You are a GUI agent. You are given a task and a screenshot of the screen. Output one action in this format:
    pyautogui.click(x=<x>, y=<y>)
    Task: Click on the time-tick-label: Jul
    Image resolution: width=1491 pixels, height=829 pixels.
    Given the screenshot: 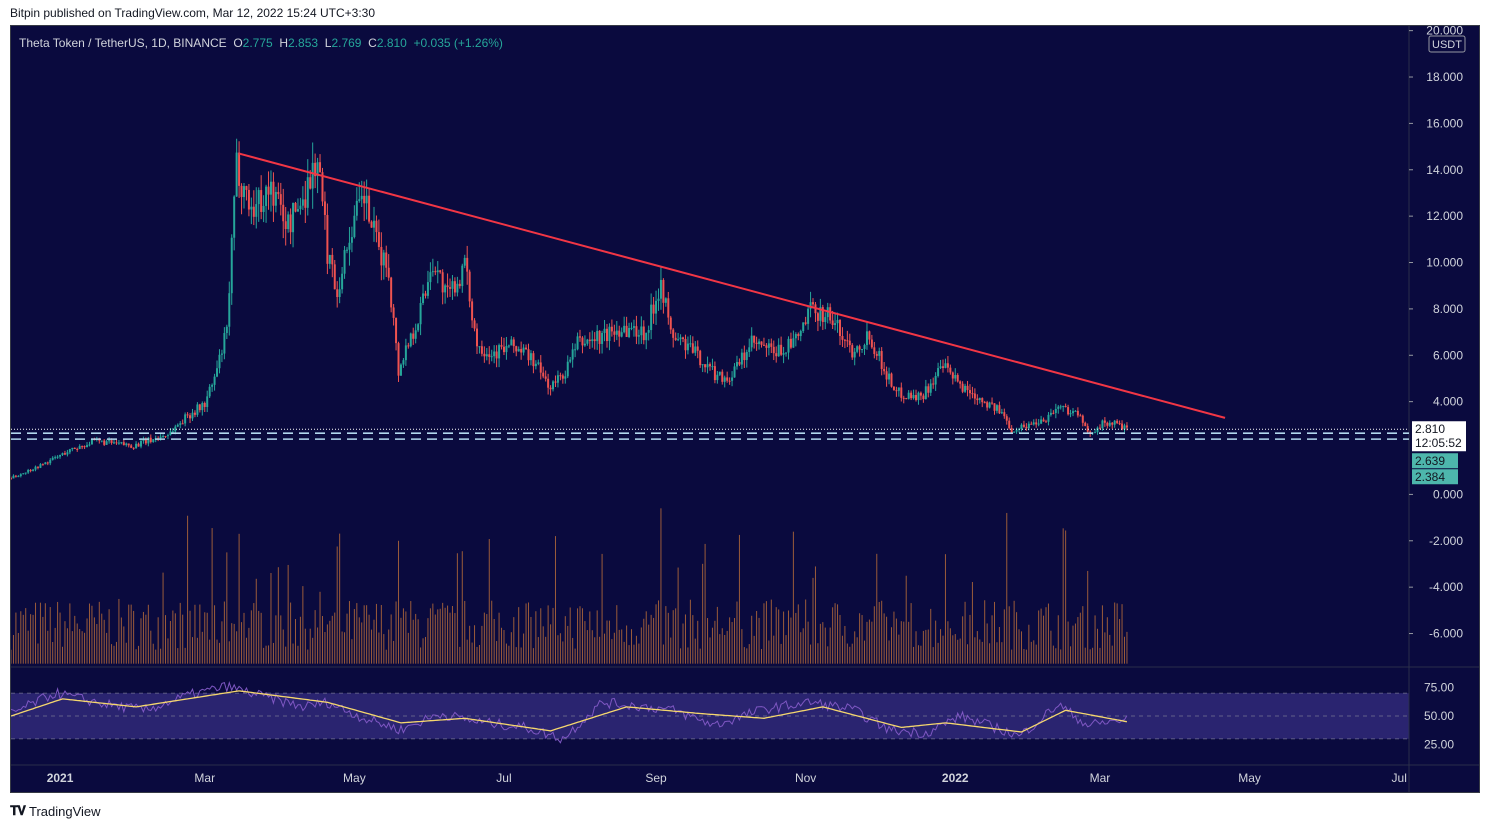 What is the action you would take?
    pyautogui.click(x=1399, y=778)
    